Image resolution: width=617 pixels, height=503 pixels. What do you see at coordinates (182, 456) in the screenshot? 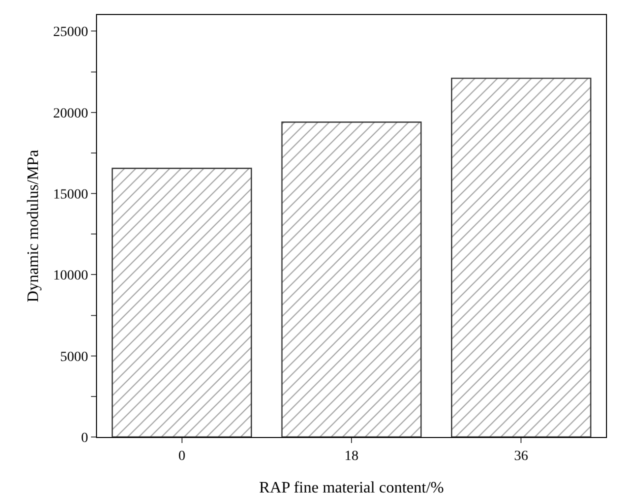
I see `x-tick-label: 0` at bounding box center [182, 456].